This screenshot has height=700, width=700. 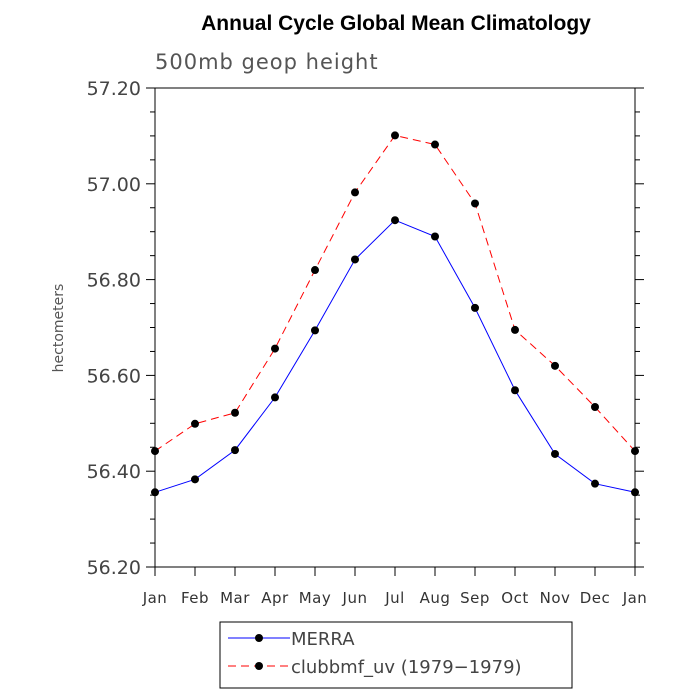 What do you see at coordinates (514, 598) in the screenshot?
I see `x-tick-label: Oct` at bounding box center [514, 598].